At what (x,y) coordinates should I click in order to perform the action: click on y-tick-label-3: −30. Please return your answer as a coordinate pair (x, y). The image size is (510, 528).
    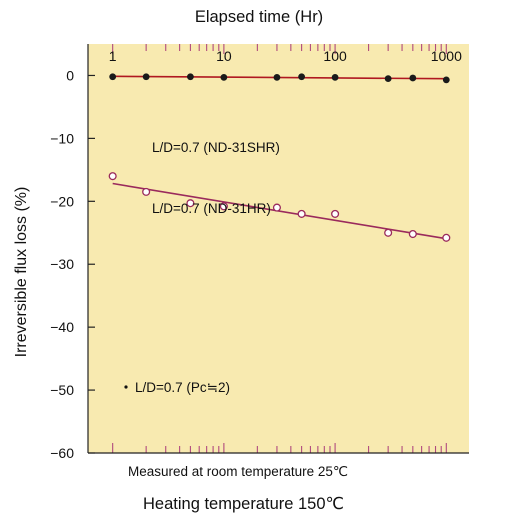
    Looking at the image, I should click on (62, 264).